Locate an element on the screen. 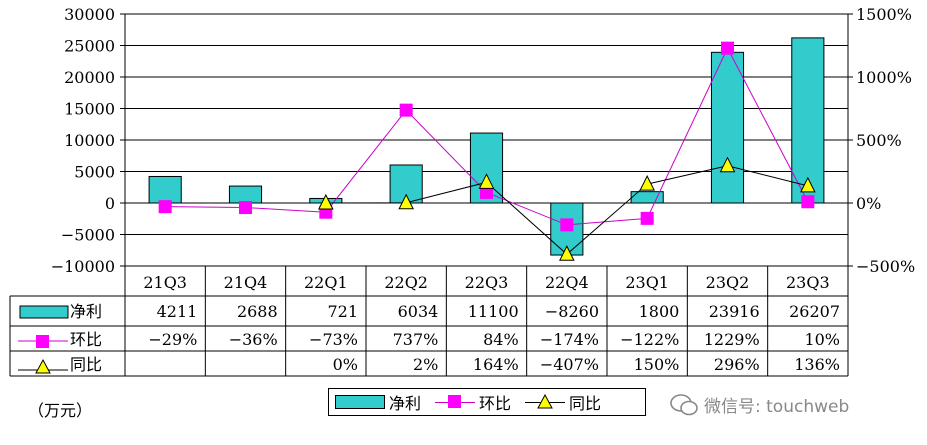 This screenshot has width=927, height=445. point-yoy-22Q2 is located at coordinates (406, 201).